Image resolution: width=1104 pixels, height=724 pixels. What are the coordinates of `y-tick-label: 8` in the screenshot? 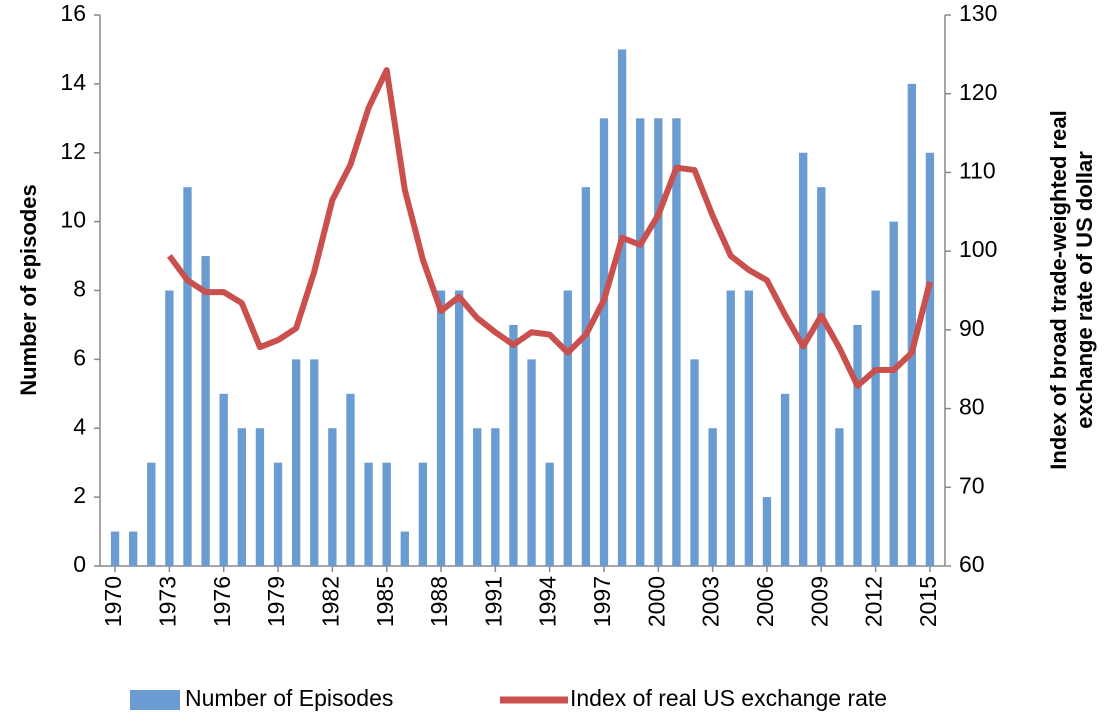 It's located at (79, 289).